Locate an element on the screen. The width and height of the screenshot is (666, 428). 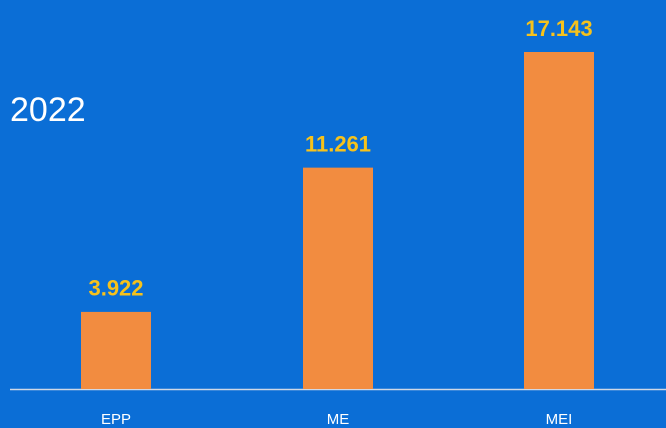
data-label: 17.143 is located at coordinates (558, 28).